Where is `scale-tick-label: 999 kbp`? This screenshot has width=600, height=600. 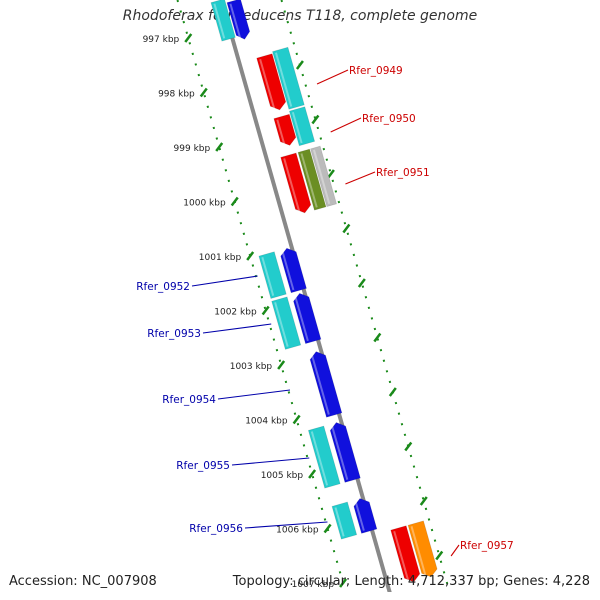
scale-tick-label: 999 kbp is located at coordinates (192, 149).